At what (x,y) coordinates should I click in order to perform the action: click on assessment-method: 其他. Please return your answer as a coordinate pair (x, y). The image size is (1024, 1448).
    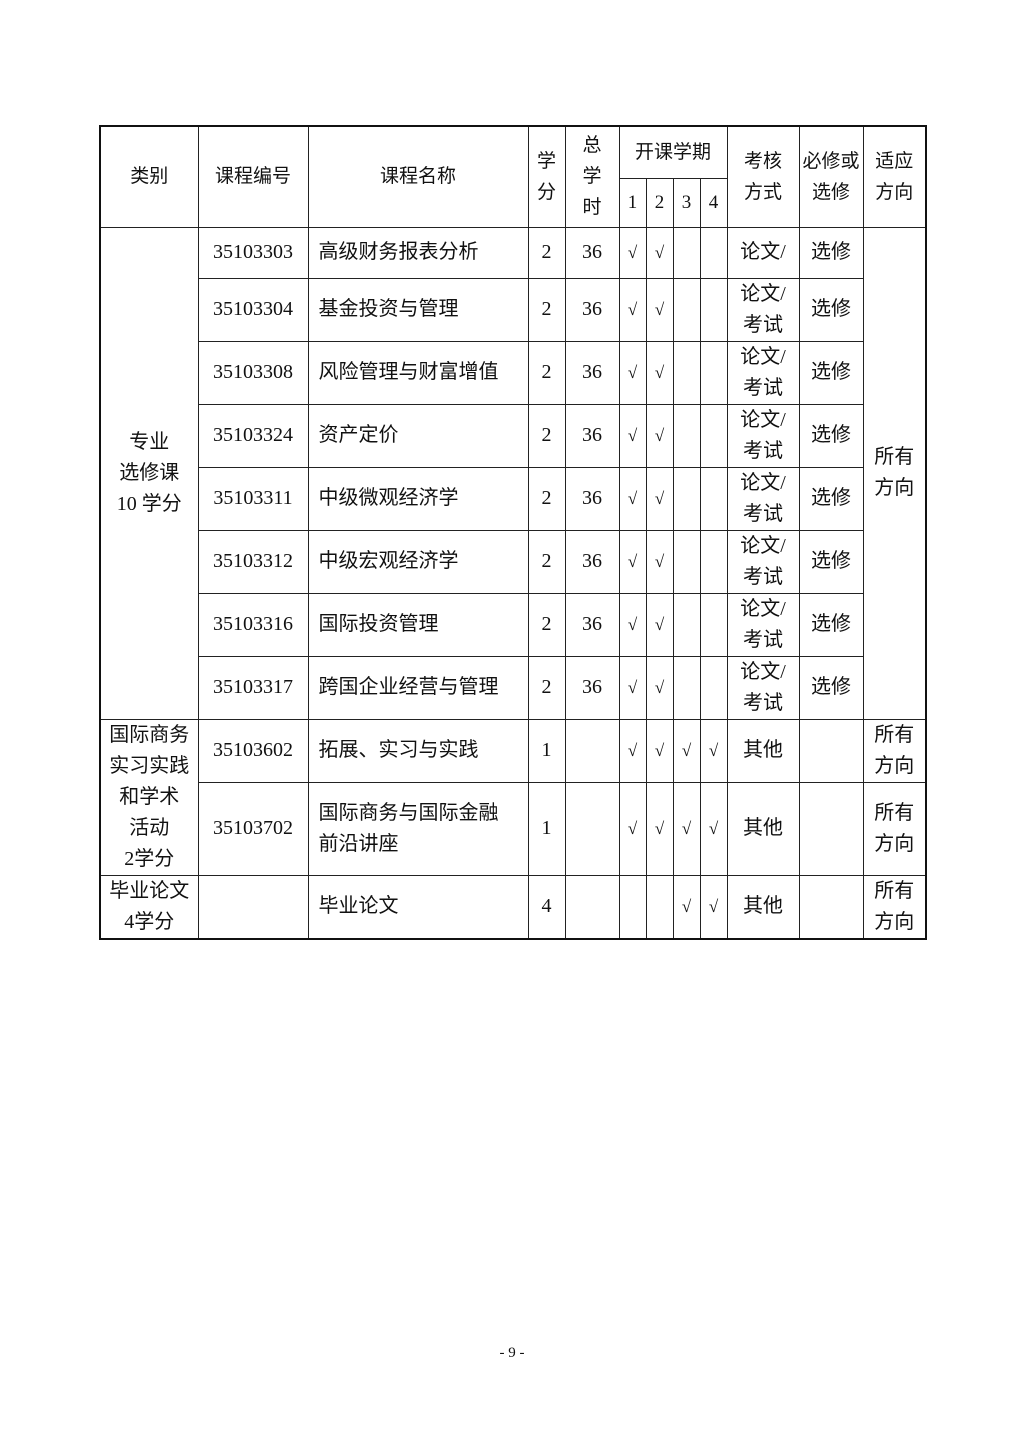
    Looking at the image, I should click on (763, 828).